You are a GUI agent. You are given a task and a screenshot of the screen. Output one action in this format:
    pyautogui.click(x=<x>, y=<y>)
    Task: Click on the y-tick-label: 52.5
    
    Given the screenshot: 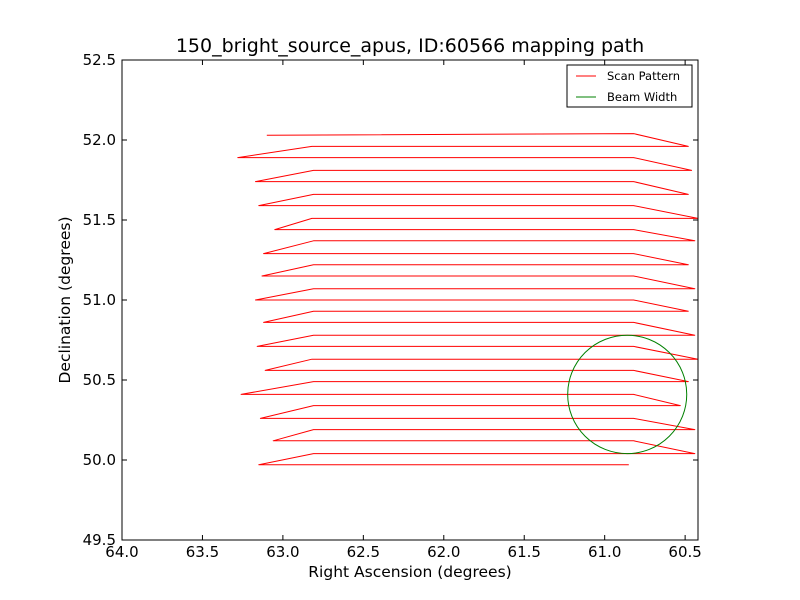 What is the action you would take?
    pyautogui.click(x=99, y=60)
    